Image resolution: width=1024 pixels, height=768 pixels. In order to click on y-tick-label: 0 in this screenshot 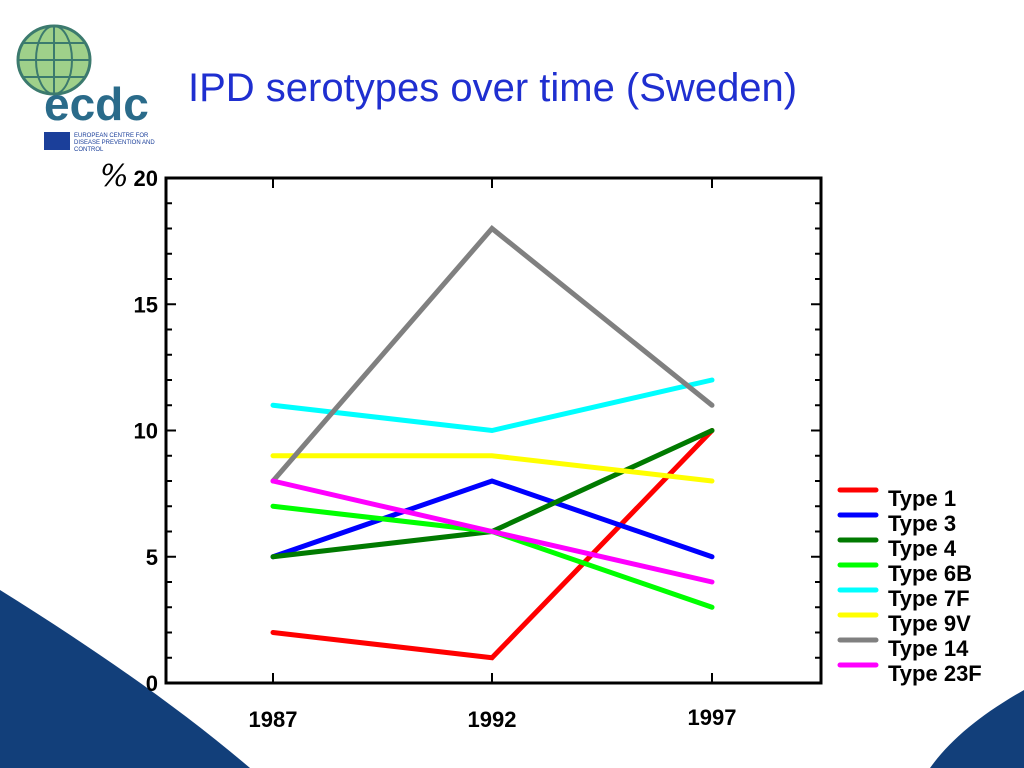, I will do `click(152, 683)`.